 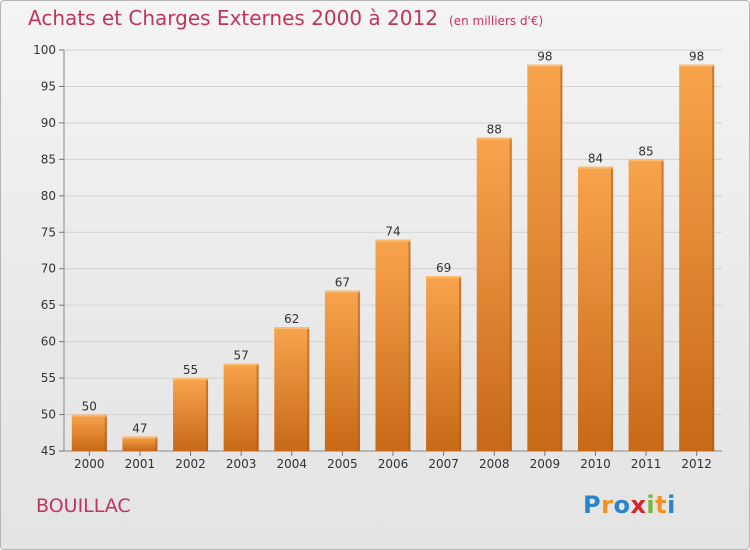 What do you see at coordinates (48, 123) in the screenshot?
I see `y-tick-label: 90` at bounding box center [48, 123].